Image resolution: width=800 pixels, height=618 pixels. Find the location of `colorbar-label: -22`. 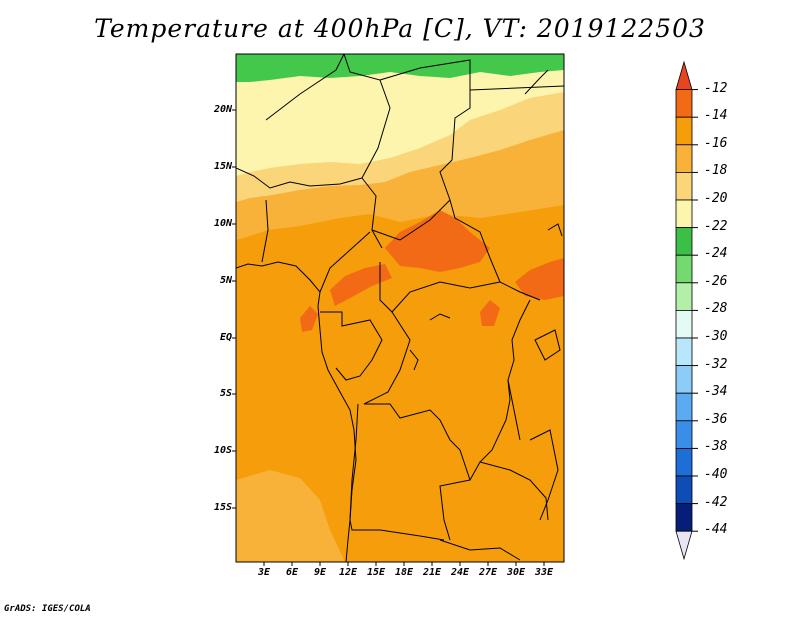

colorbar-label: -22 is located at coordinates (716, 226).